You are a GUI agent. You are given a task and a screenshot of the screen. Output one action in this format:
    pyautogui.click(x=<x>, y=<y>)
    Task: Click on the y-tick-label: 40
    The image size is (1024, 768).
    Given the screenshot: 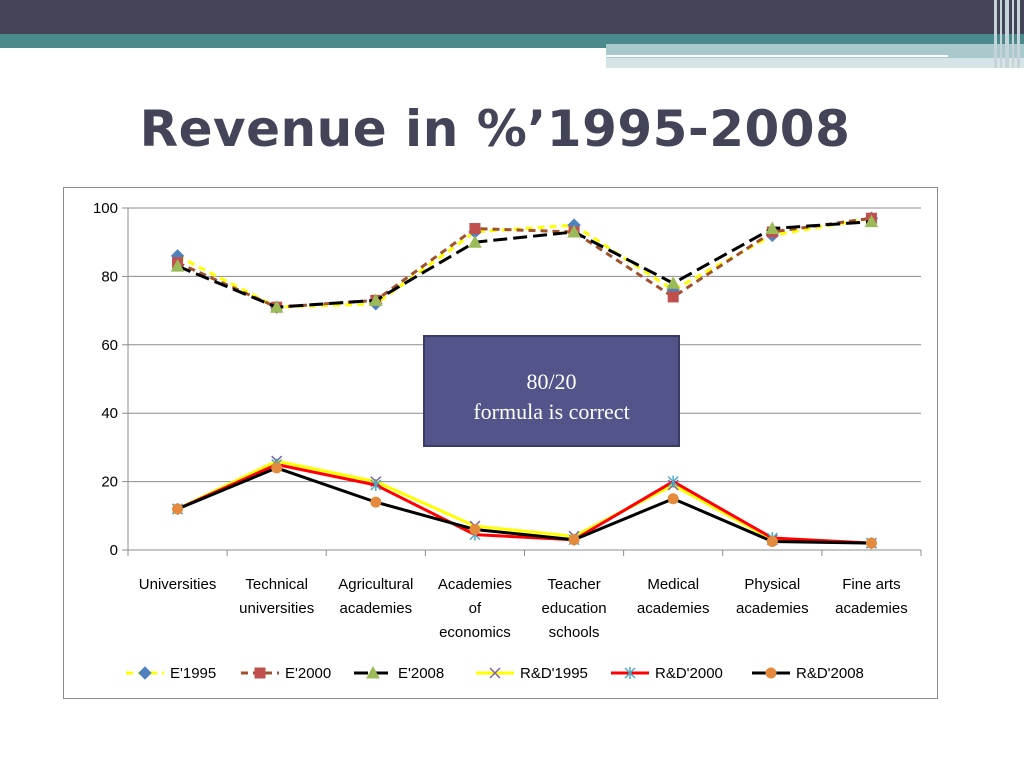 What is the action you would take?
    pyautogui.click(x=109, y=413)
    